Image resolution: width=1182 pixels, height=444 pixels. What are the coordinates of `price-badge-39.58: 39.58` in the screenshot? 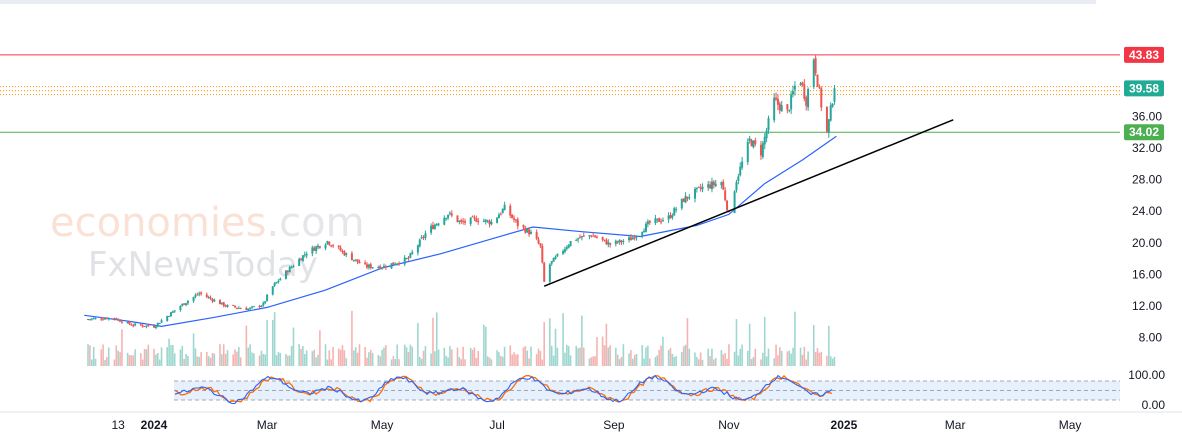 It's located at (1144, 88).